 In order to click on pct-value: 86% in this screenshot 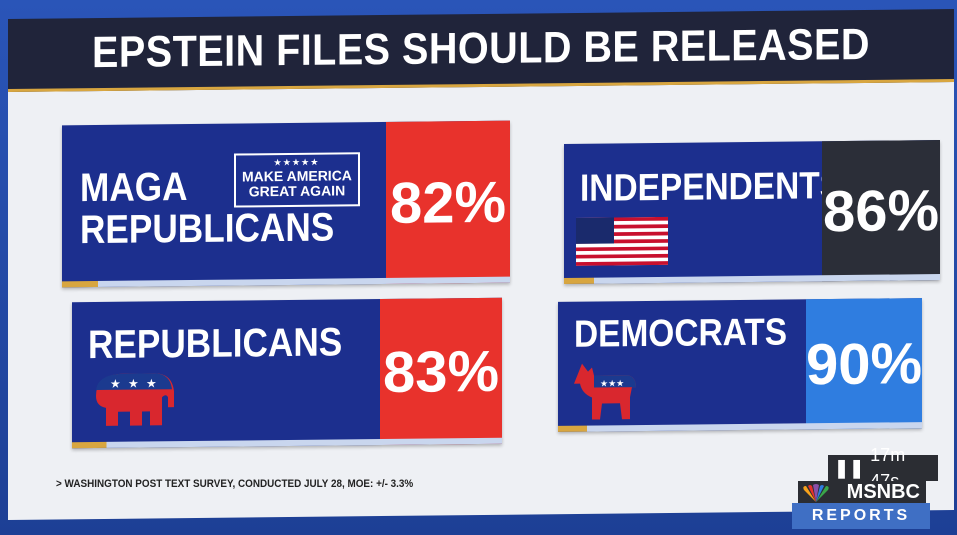, I will do `click(881, 210)`.